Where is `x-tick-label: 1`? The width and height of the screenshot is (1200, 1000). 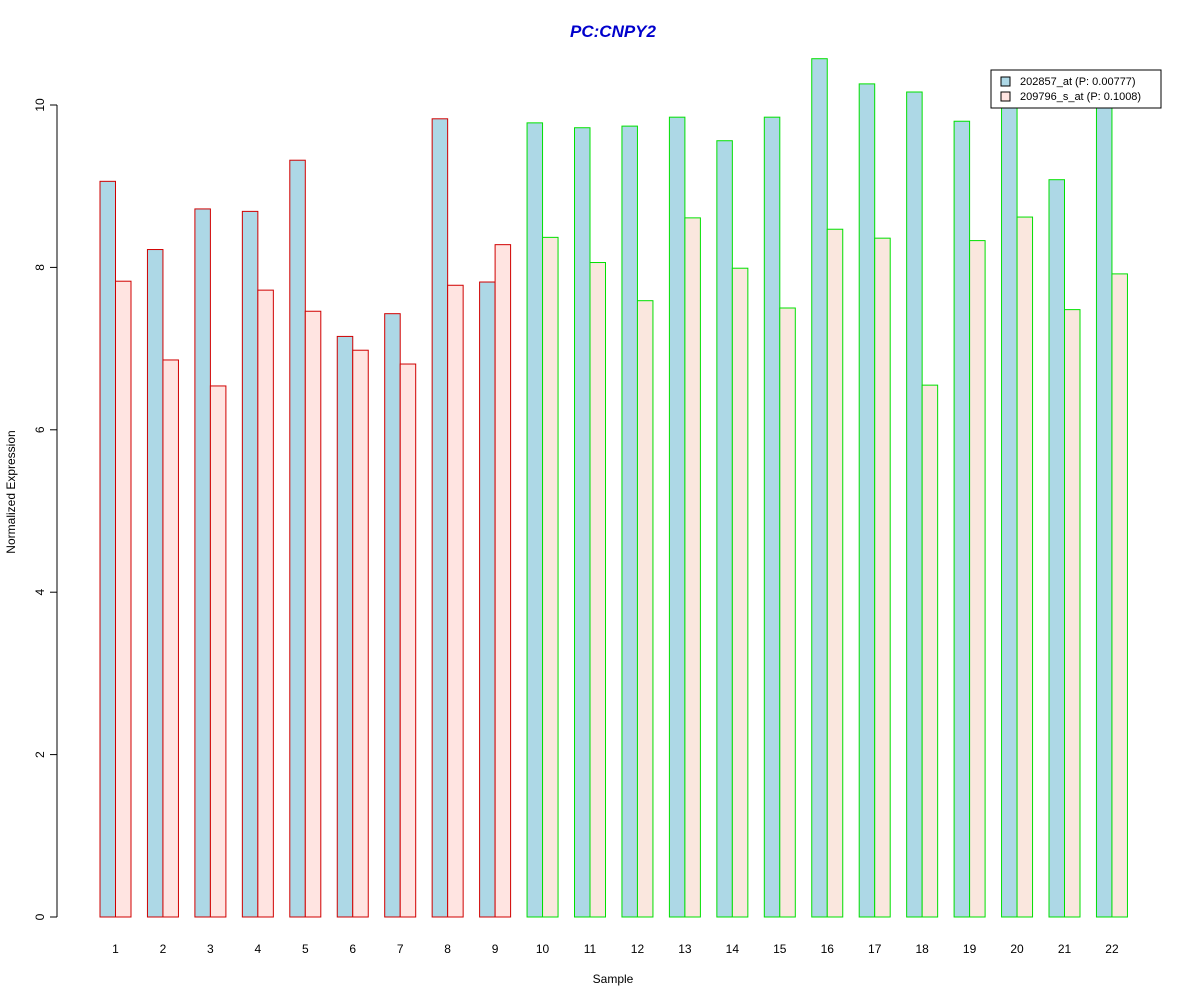 x-tick-label: 1 is located at coordinates (115, 949).